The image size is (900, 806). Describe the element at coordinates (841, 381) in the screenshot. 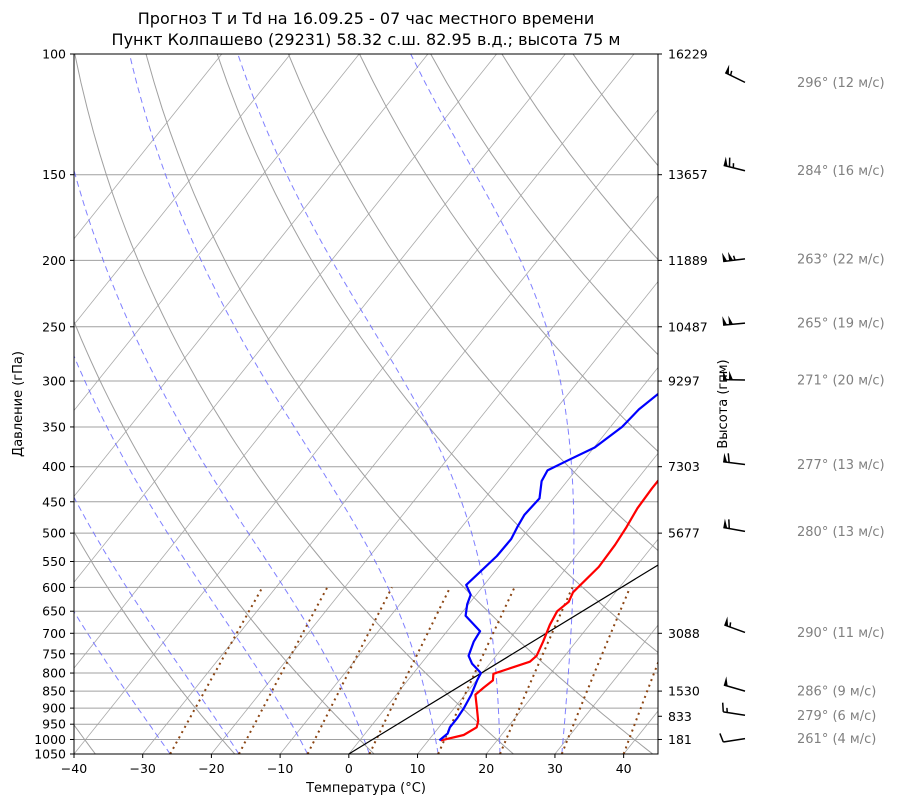

I see `wind-label: 271° (20 м/с)` at that location.